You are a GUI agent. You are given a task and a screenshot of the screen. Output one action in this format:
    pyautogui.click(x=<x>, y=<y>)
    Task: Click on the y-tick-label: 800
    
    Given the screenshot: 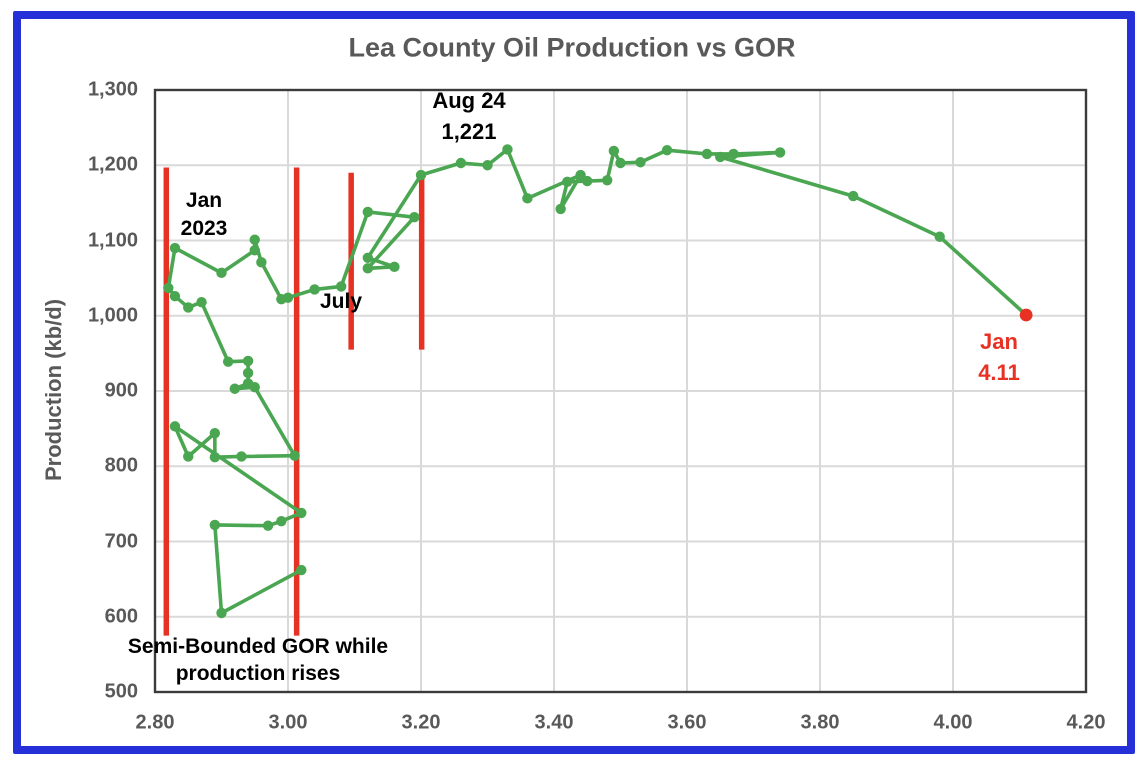 What is the action you would take?
    pyautogui.click(x=121, y=465)
    